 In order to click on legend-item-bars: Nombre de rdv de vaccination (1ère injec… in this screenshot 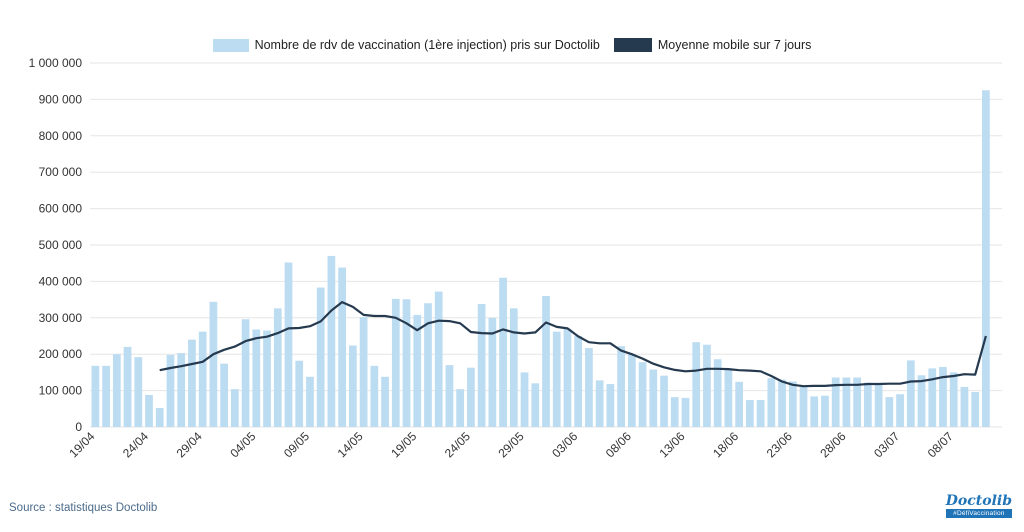, I will do `click(406, 45)`.